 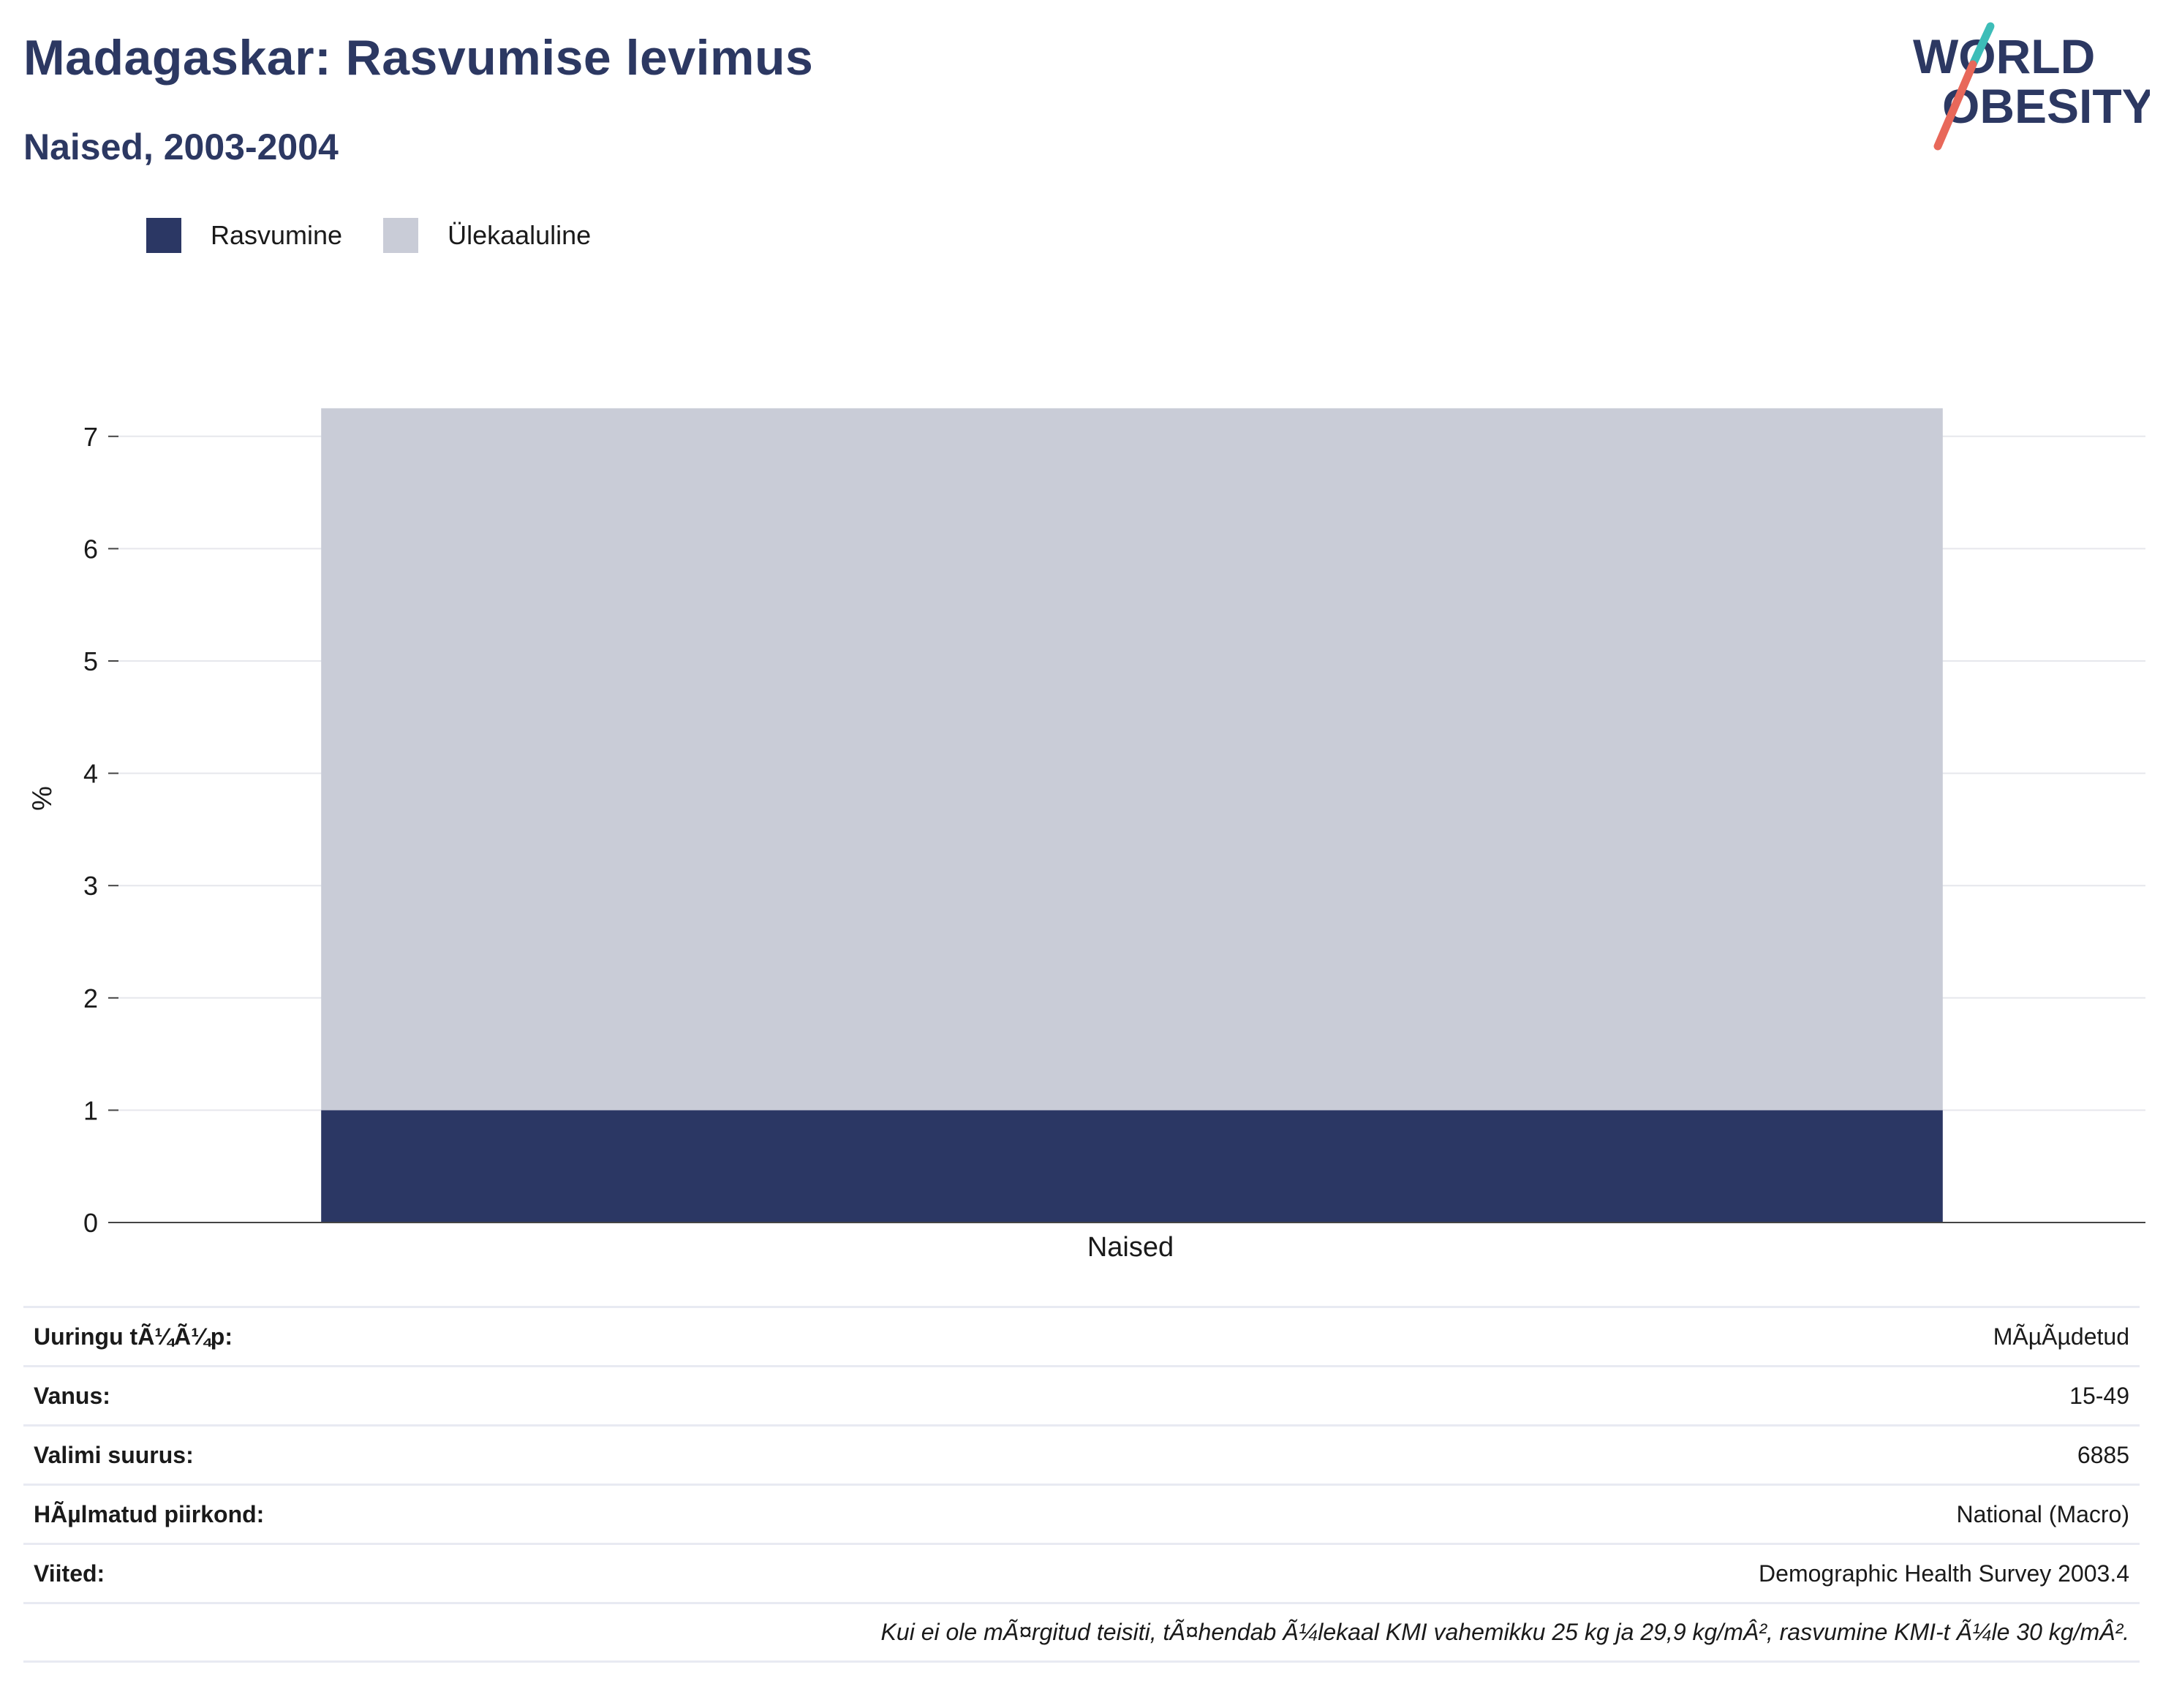 I want to click on legend-item-ylekaaluline: Ülekaaluline, so click(x=487, y=235).